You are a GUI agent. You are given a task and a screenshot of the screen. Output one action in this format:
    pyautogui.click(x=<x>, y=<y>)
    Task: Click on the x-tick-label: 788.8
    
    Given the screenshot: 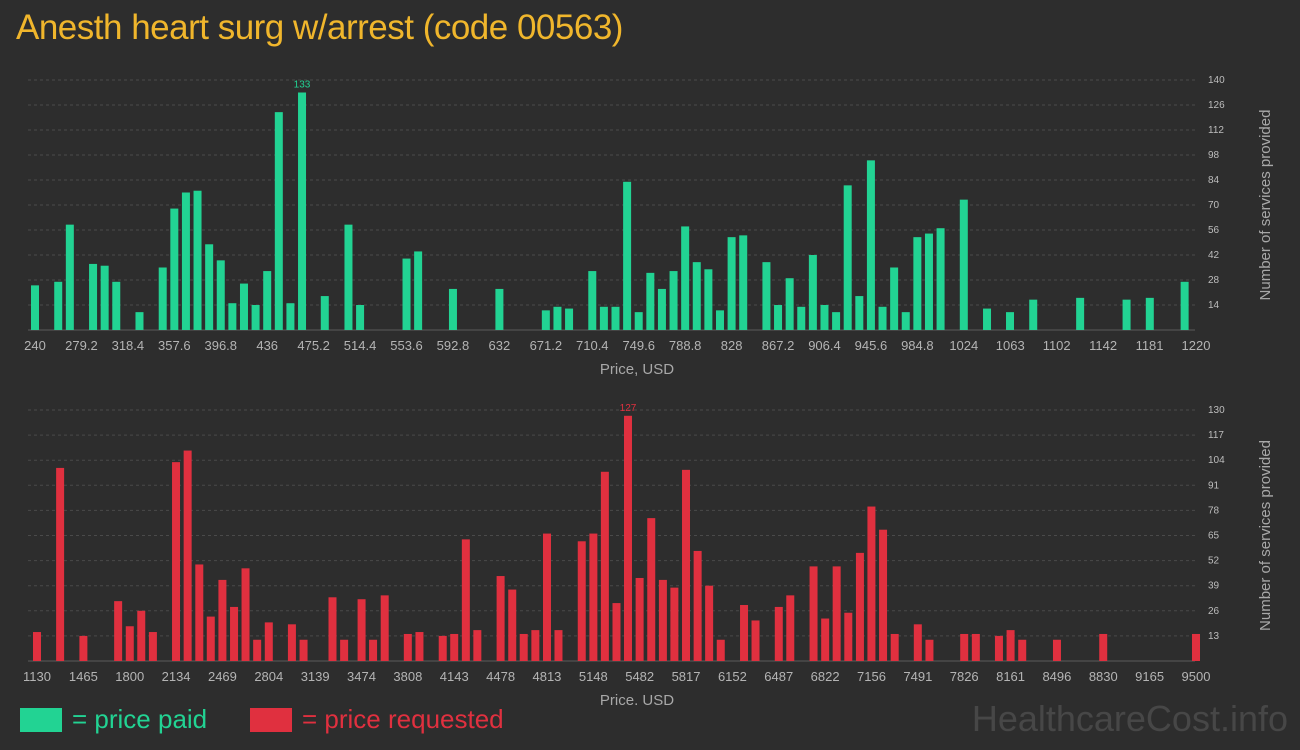 What is the action you would take?
    pyautogui.click(x=685, y=345)
    